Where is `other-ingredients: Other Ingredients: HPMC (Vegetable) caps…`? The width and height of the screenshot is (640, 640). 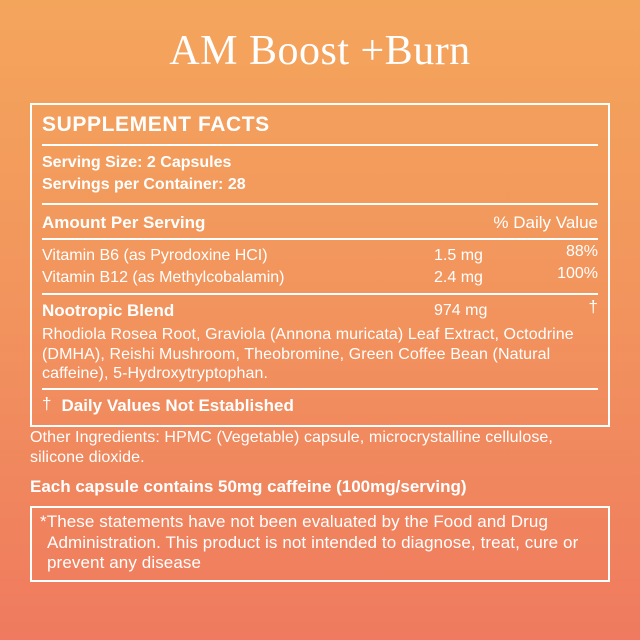 other-ingredients: Other Ingredients: HPMC (Vegetable) caps… is located at coordinates (291, 447).